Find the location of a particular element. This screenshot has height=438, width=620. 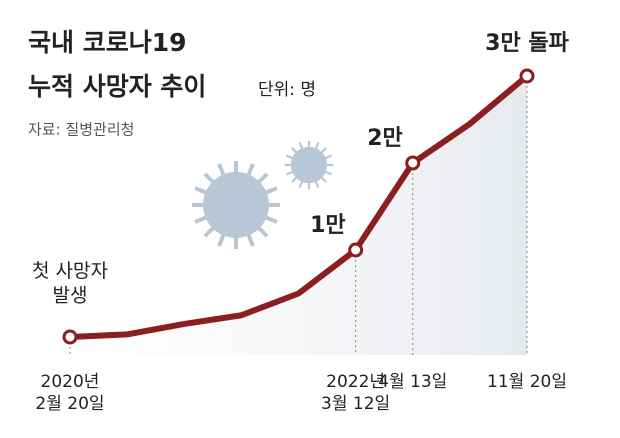

x-tick-label: 11월 20일 is located at coordinates (527, 382).